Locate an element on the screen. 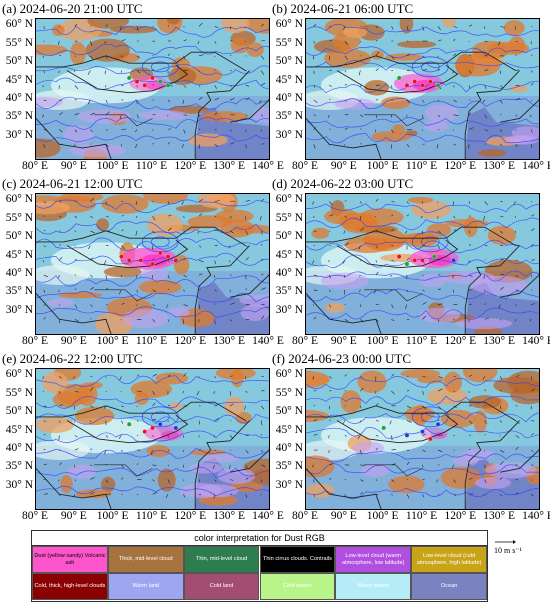 The width and height of the screenshot is (550, 602). province-border is located at coordinates (393, 295).